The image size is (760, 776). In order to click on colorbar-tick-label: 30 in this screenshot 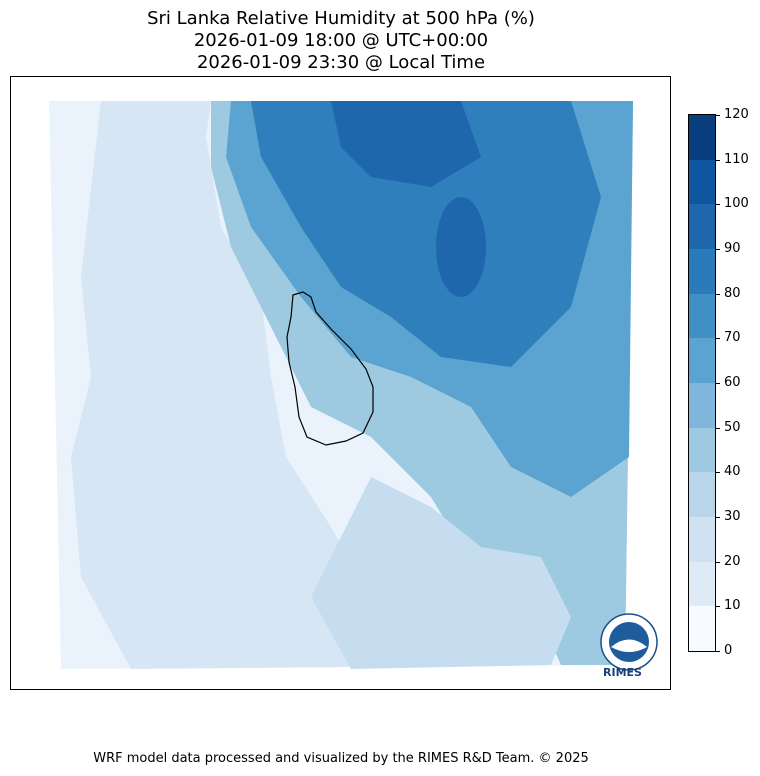, I will do `click(732, 516)`.